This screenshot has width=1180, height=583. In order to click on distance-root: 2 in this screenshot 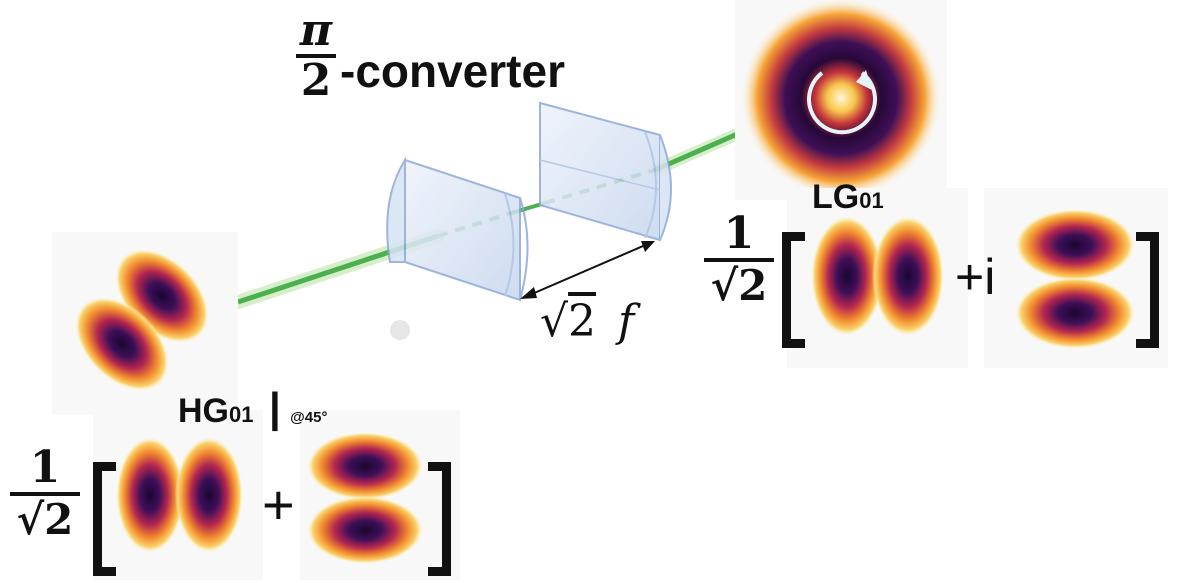, I will do `click(582, 321)`.